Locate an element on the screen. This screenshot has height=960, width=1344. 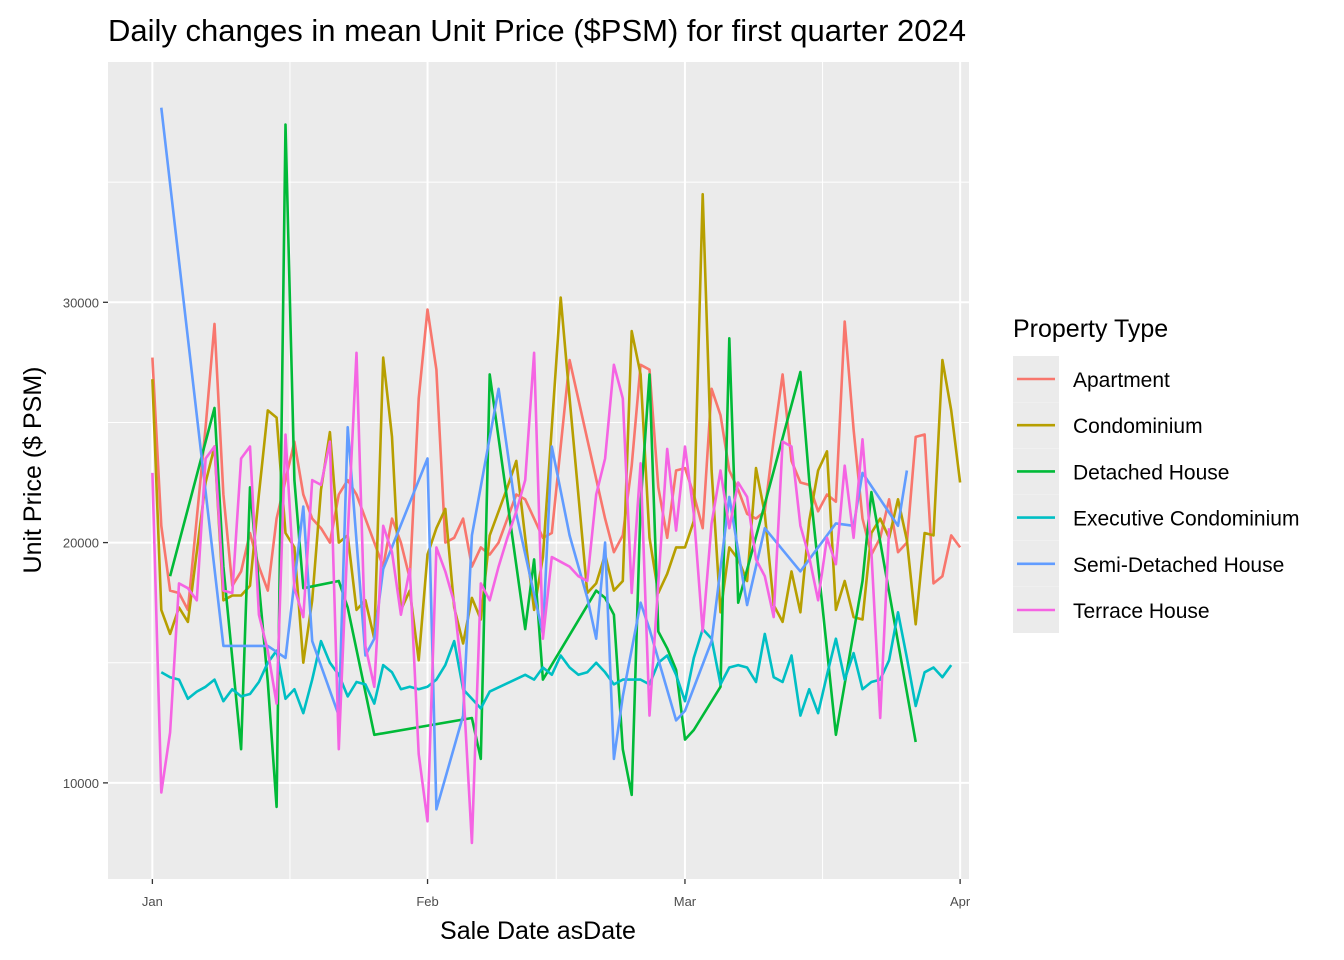
y-axis: 10000 20000 30000 is located at coordinates (85, 543).